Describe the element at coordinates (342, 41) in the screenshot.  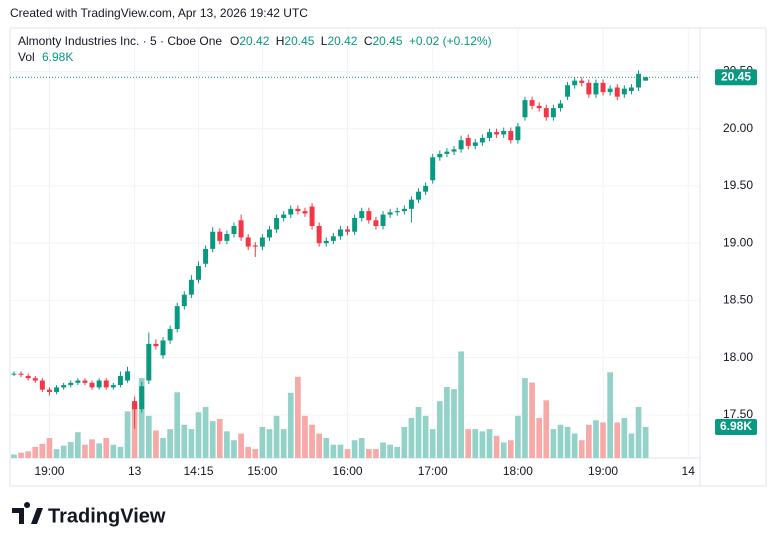
I see `legend-low: 20.42` at that location.